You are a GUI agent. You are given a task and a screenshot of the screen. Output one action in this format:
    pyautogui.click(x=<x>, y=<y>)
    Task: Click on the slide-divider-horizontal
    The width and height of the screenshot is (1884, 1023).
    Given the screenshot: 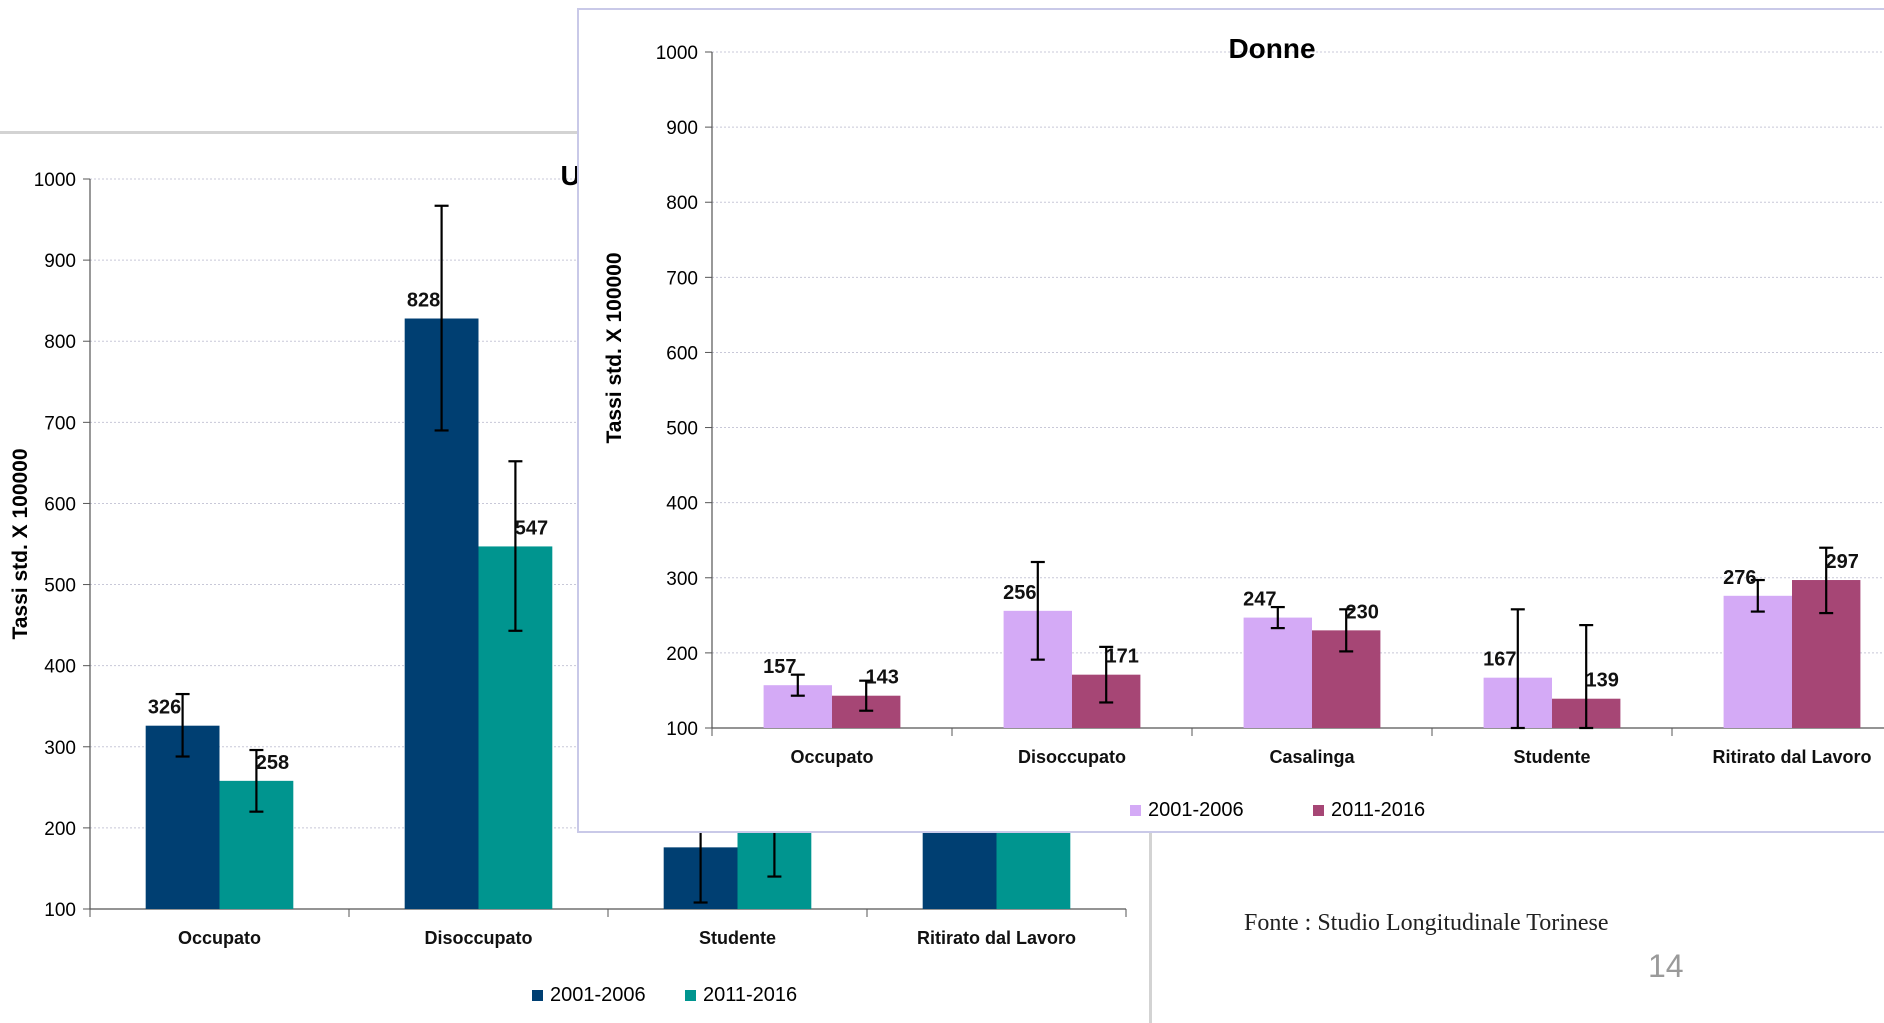 What is the action you would take?
    pyautogui.click(x=575, y=132)
    